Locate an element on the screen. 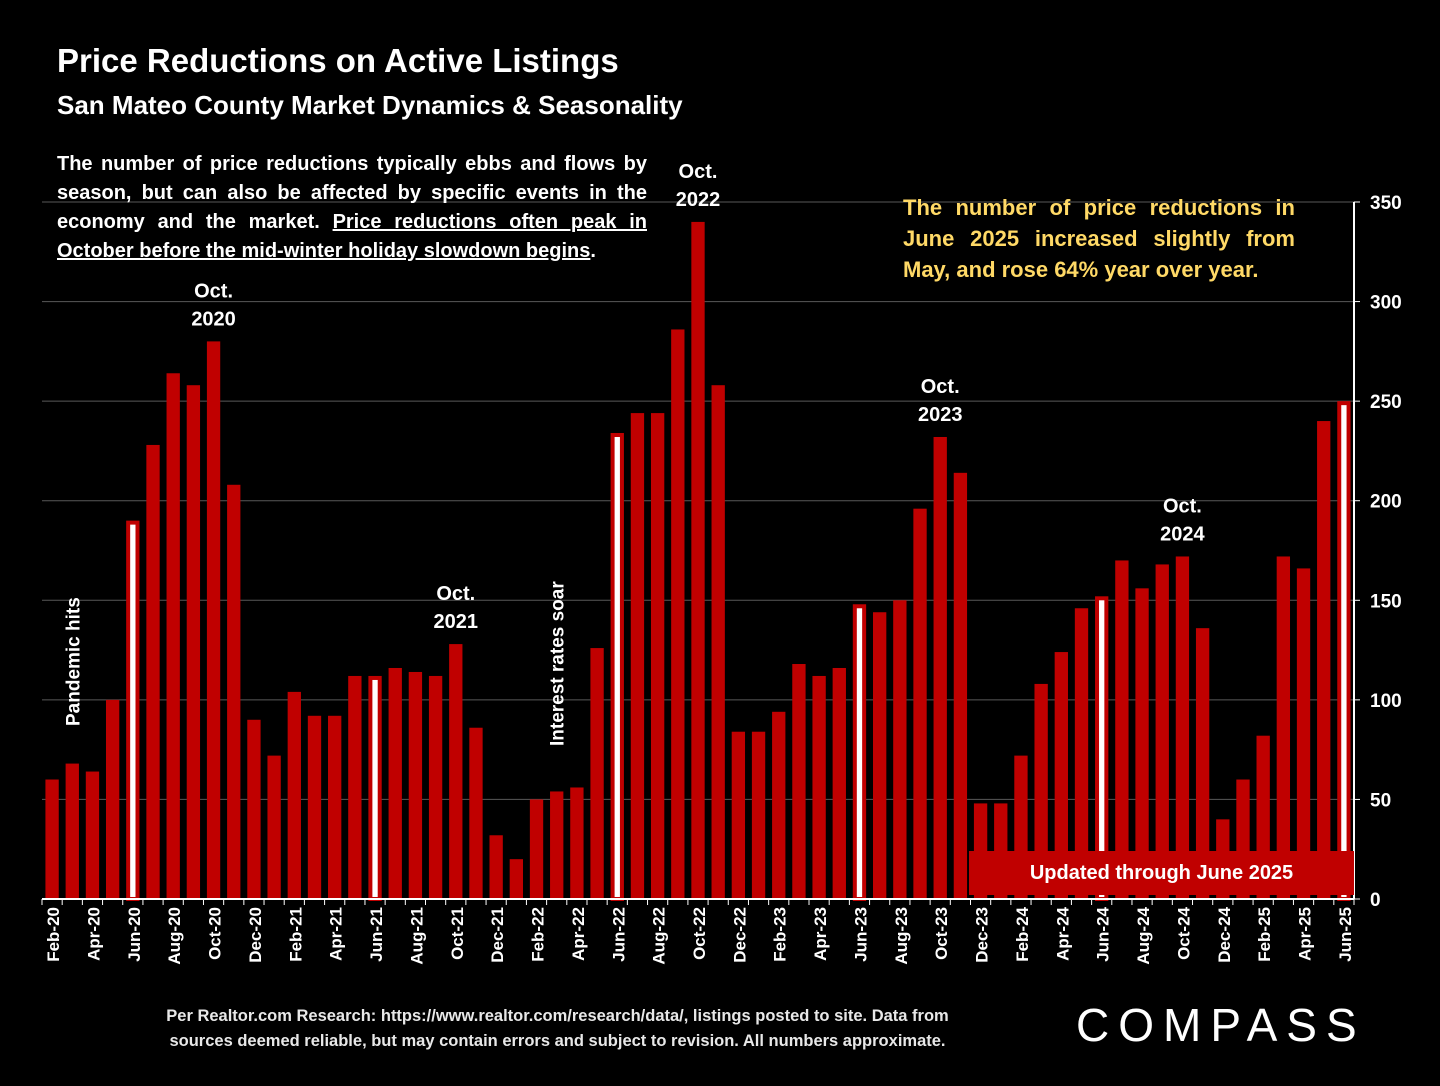 Image resolution: width=1440 pixels, height=1086 pixels. x-tick-label: Apr-25 is located at coordinates (1305, 934).